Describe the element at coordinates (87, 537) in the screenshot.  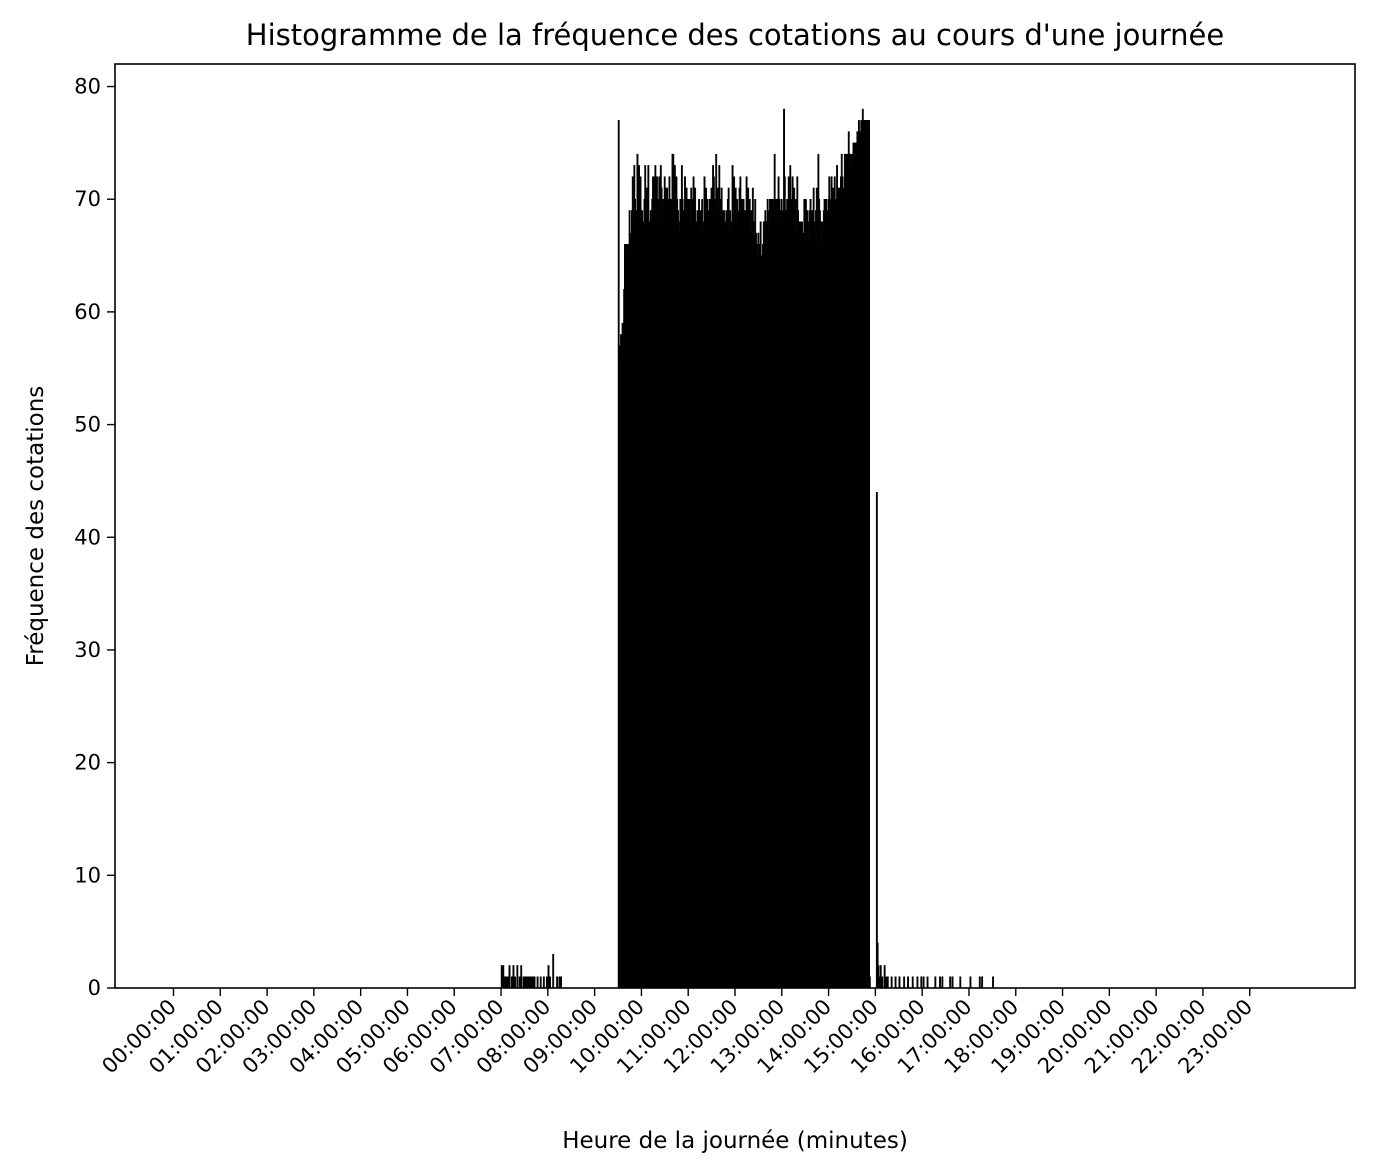
I see `y-tick-label: 40` at that location.